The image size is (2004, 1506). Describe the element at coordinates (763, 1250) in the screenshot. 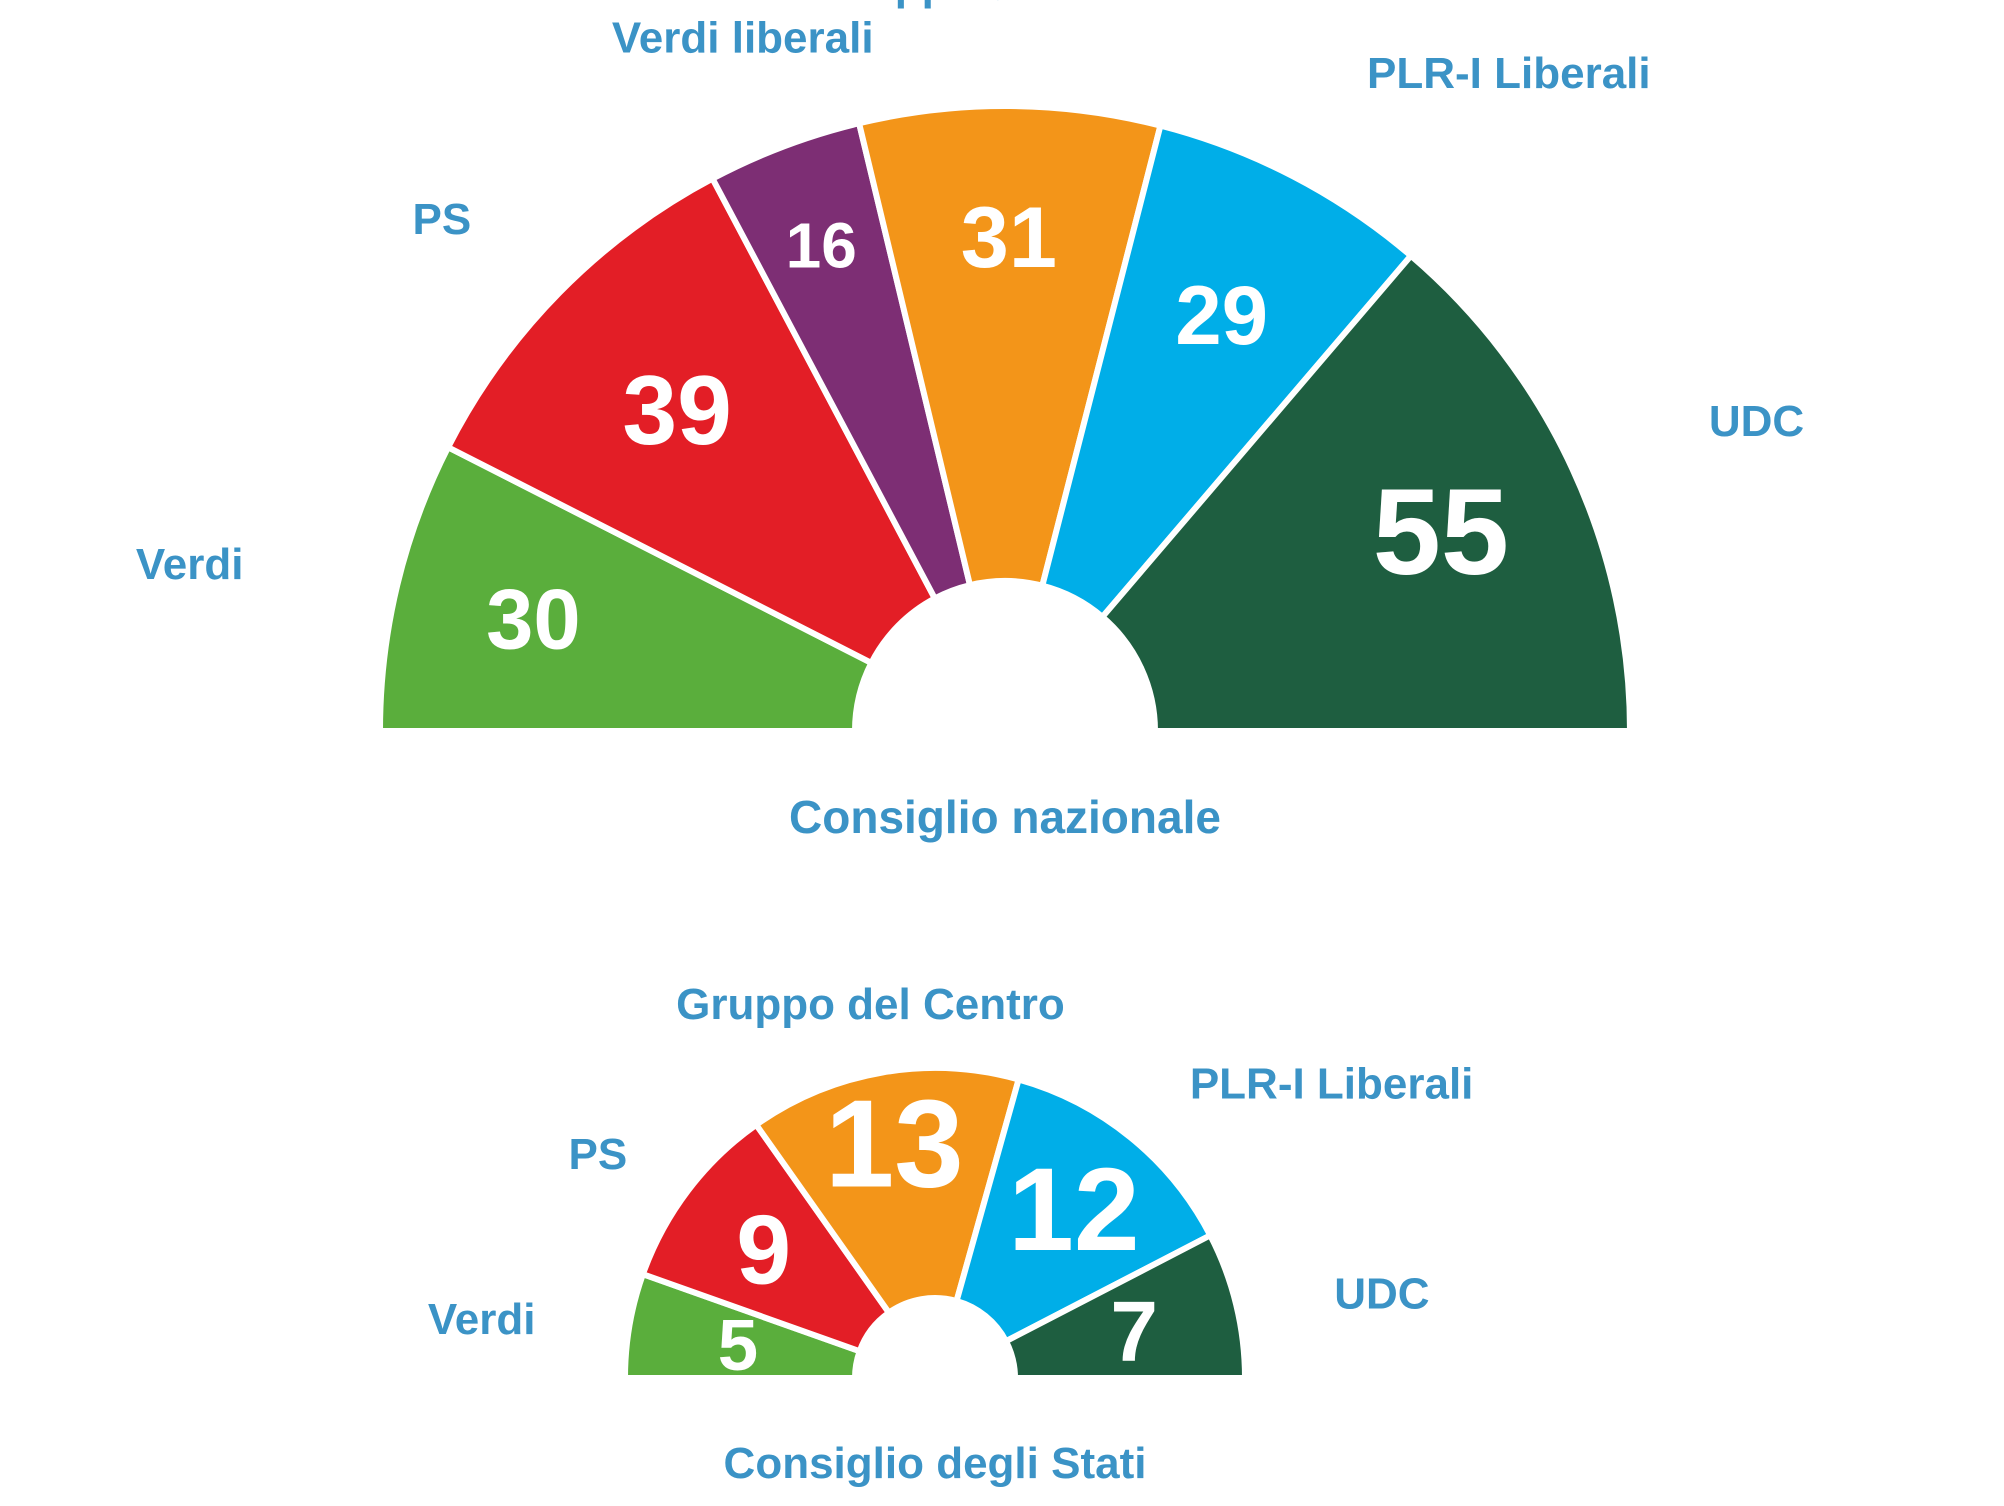

I see `seat-count-ps: 9` at that location.